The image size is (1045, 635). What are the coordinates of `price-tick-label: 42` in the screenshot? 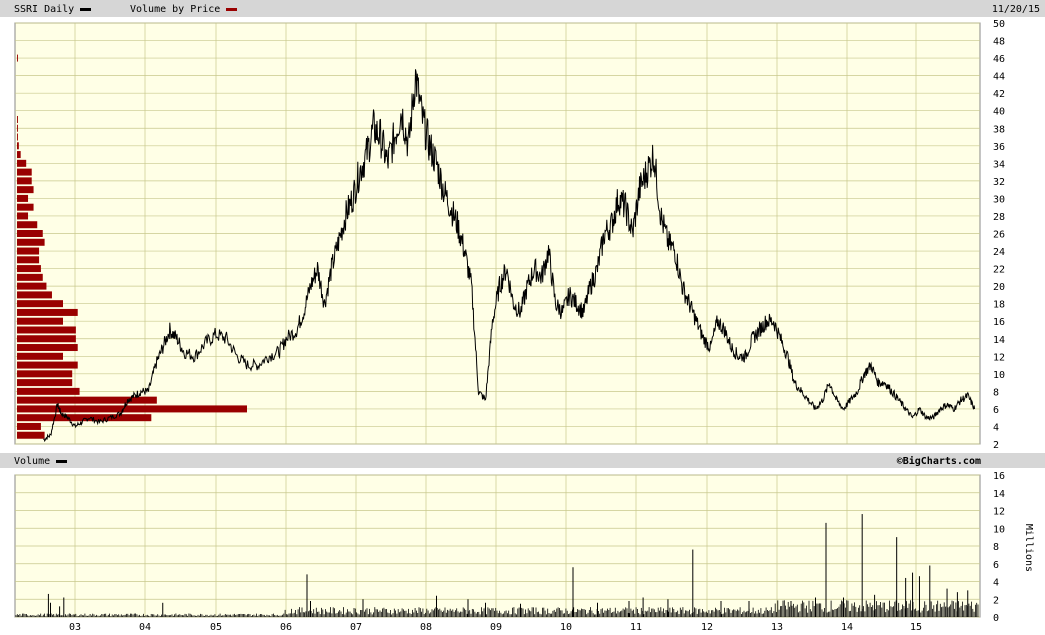 It's located at (999, 94).